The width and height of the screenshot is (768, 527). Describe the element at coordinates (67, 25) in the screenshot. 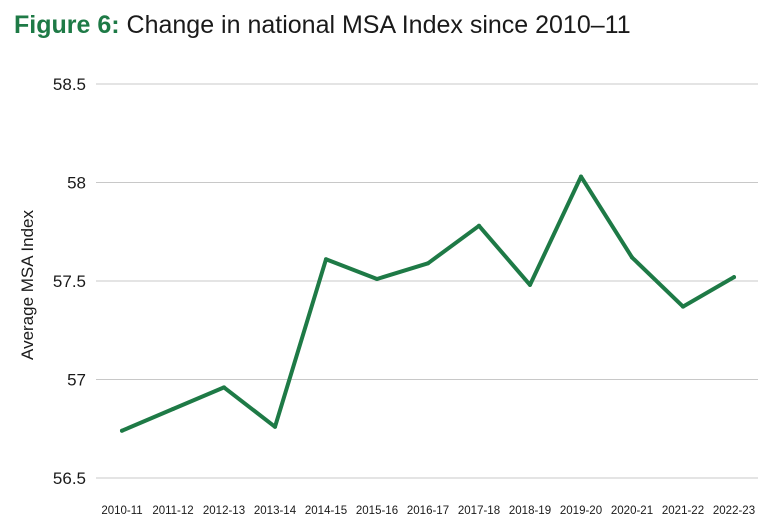

I see `figure-label: Figure 6:` at that location.